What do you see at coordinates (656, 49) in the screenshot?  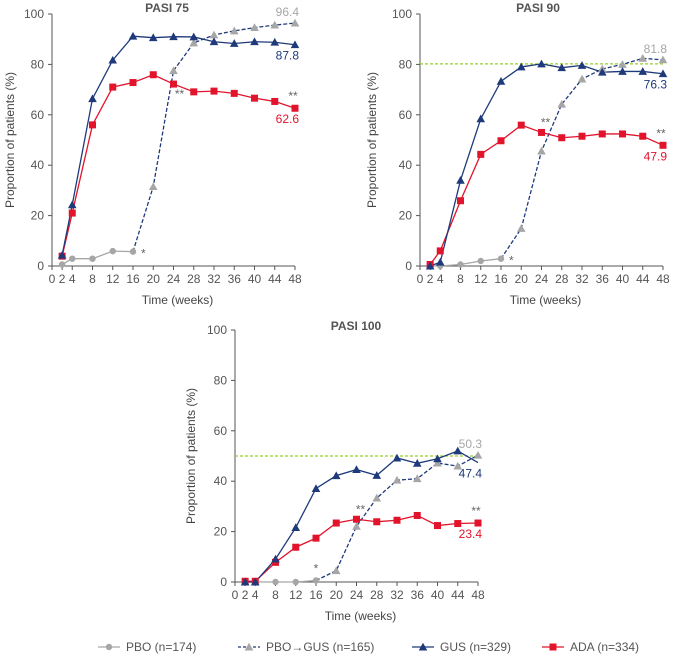 I see `end-value-label: 81.8` at bounding box center [656, 49].